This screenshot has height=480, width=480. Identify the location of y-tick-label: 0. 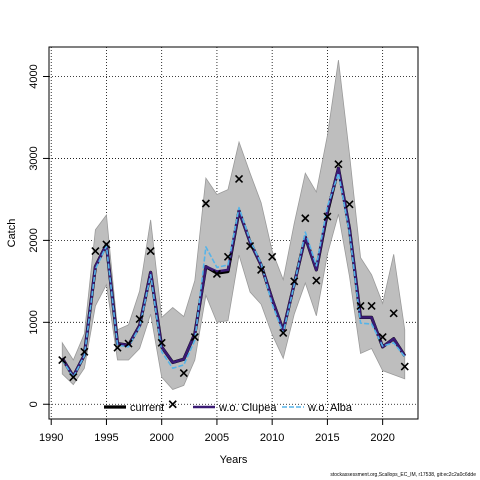
(34, 404).